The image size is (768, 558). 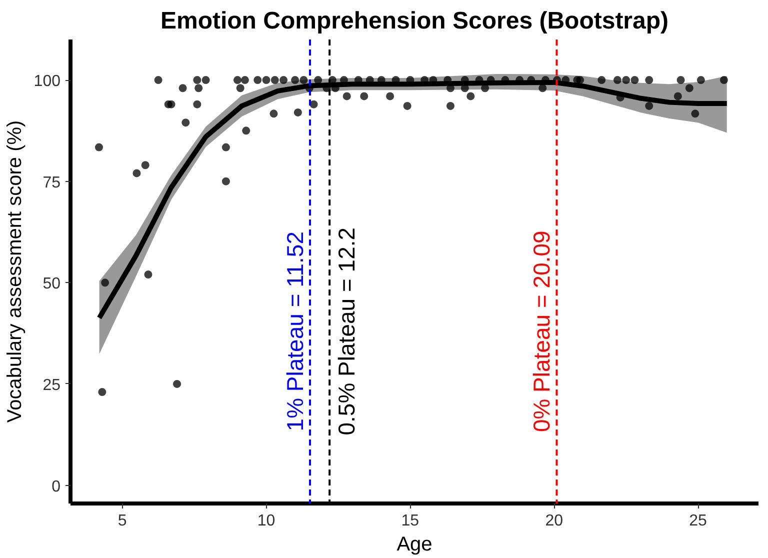 I want to click on y-tick-label: 0, so click(x=56, y=487).